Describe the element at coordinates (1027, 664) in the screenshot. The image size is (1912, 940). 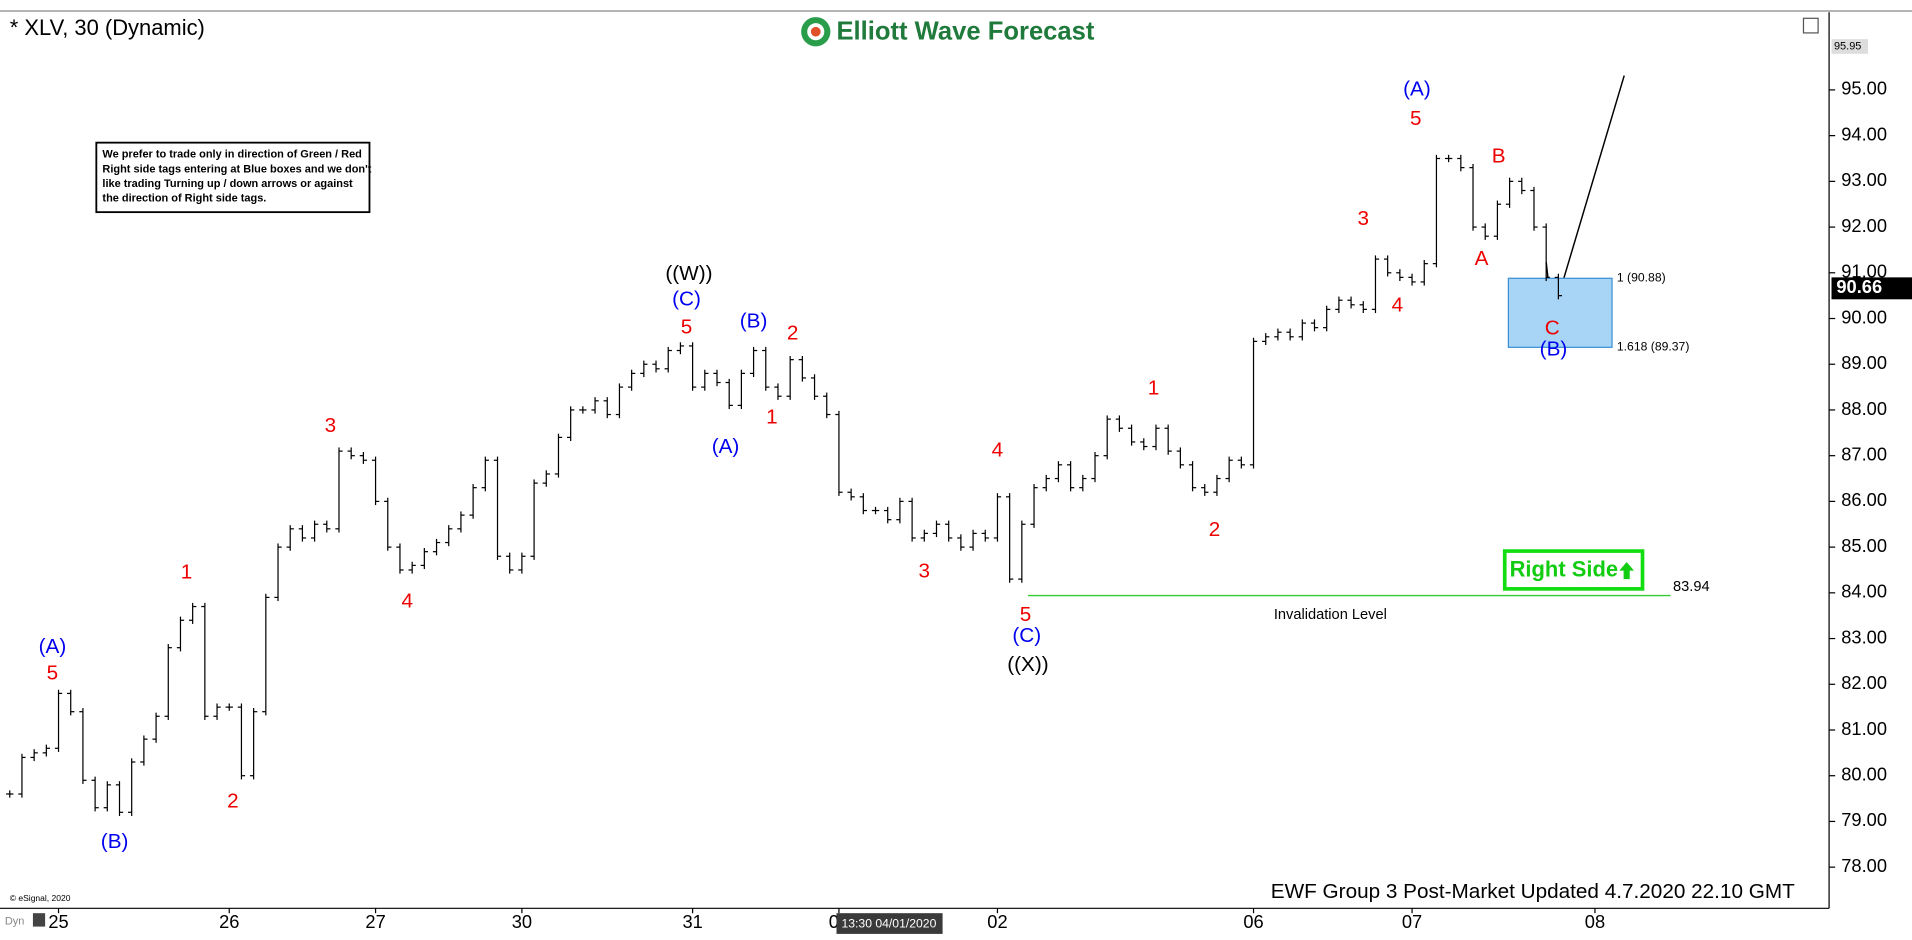
I see `wave-label: ((X))` at that location.